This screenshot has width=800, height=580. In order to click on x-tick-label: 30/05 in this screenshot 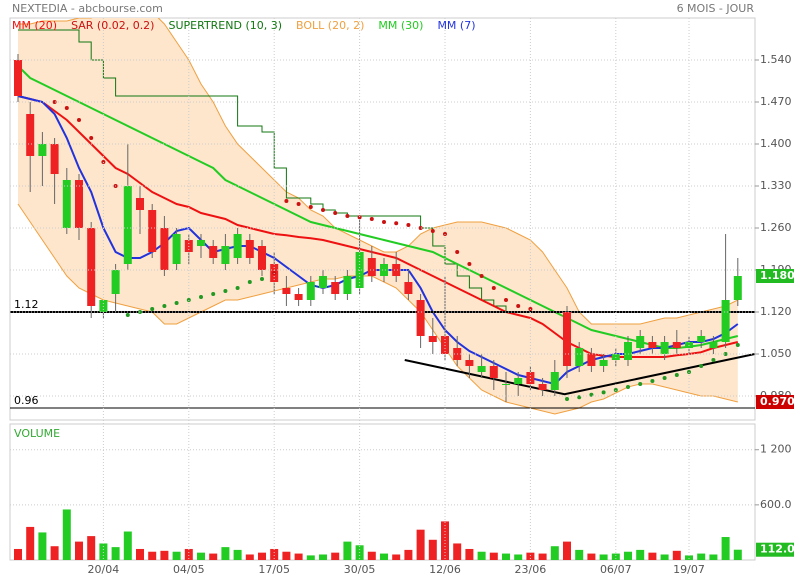, I will do `click(360, 569)`.